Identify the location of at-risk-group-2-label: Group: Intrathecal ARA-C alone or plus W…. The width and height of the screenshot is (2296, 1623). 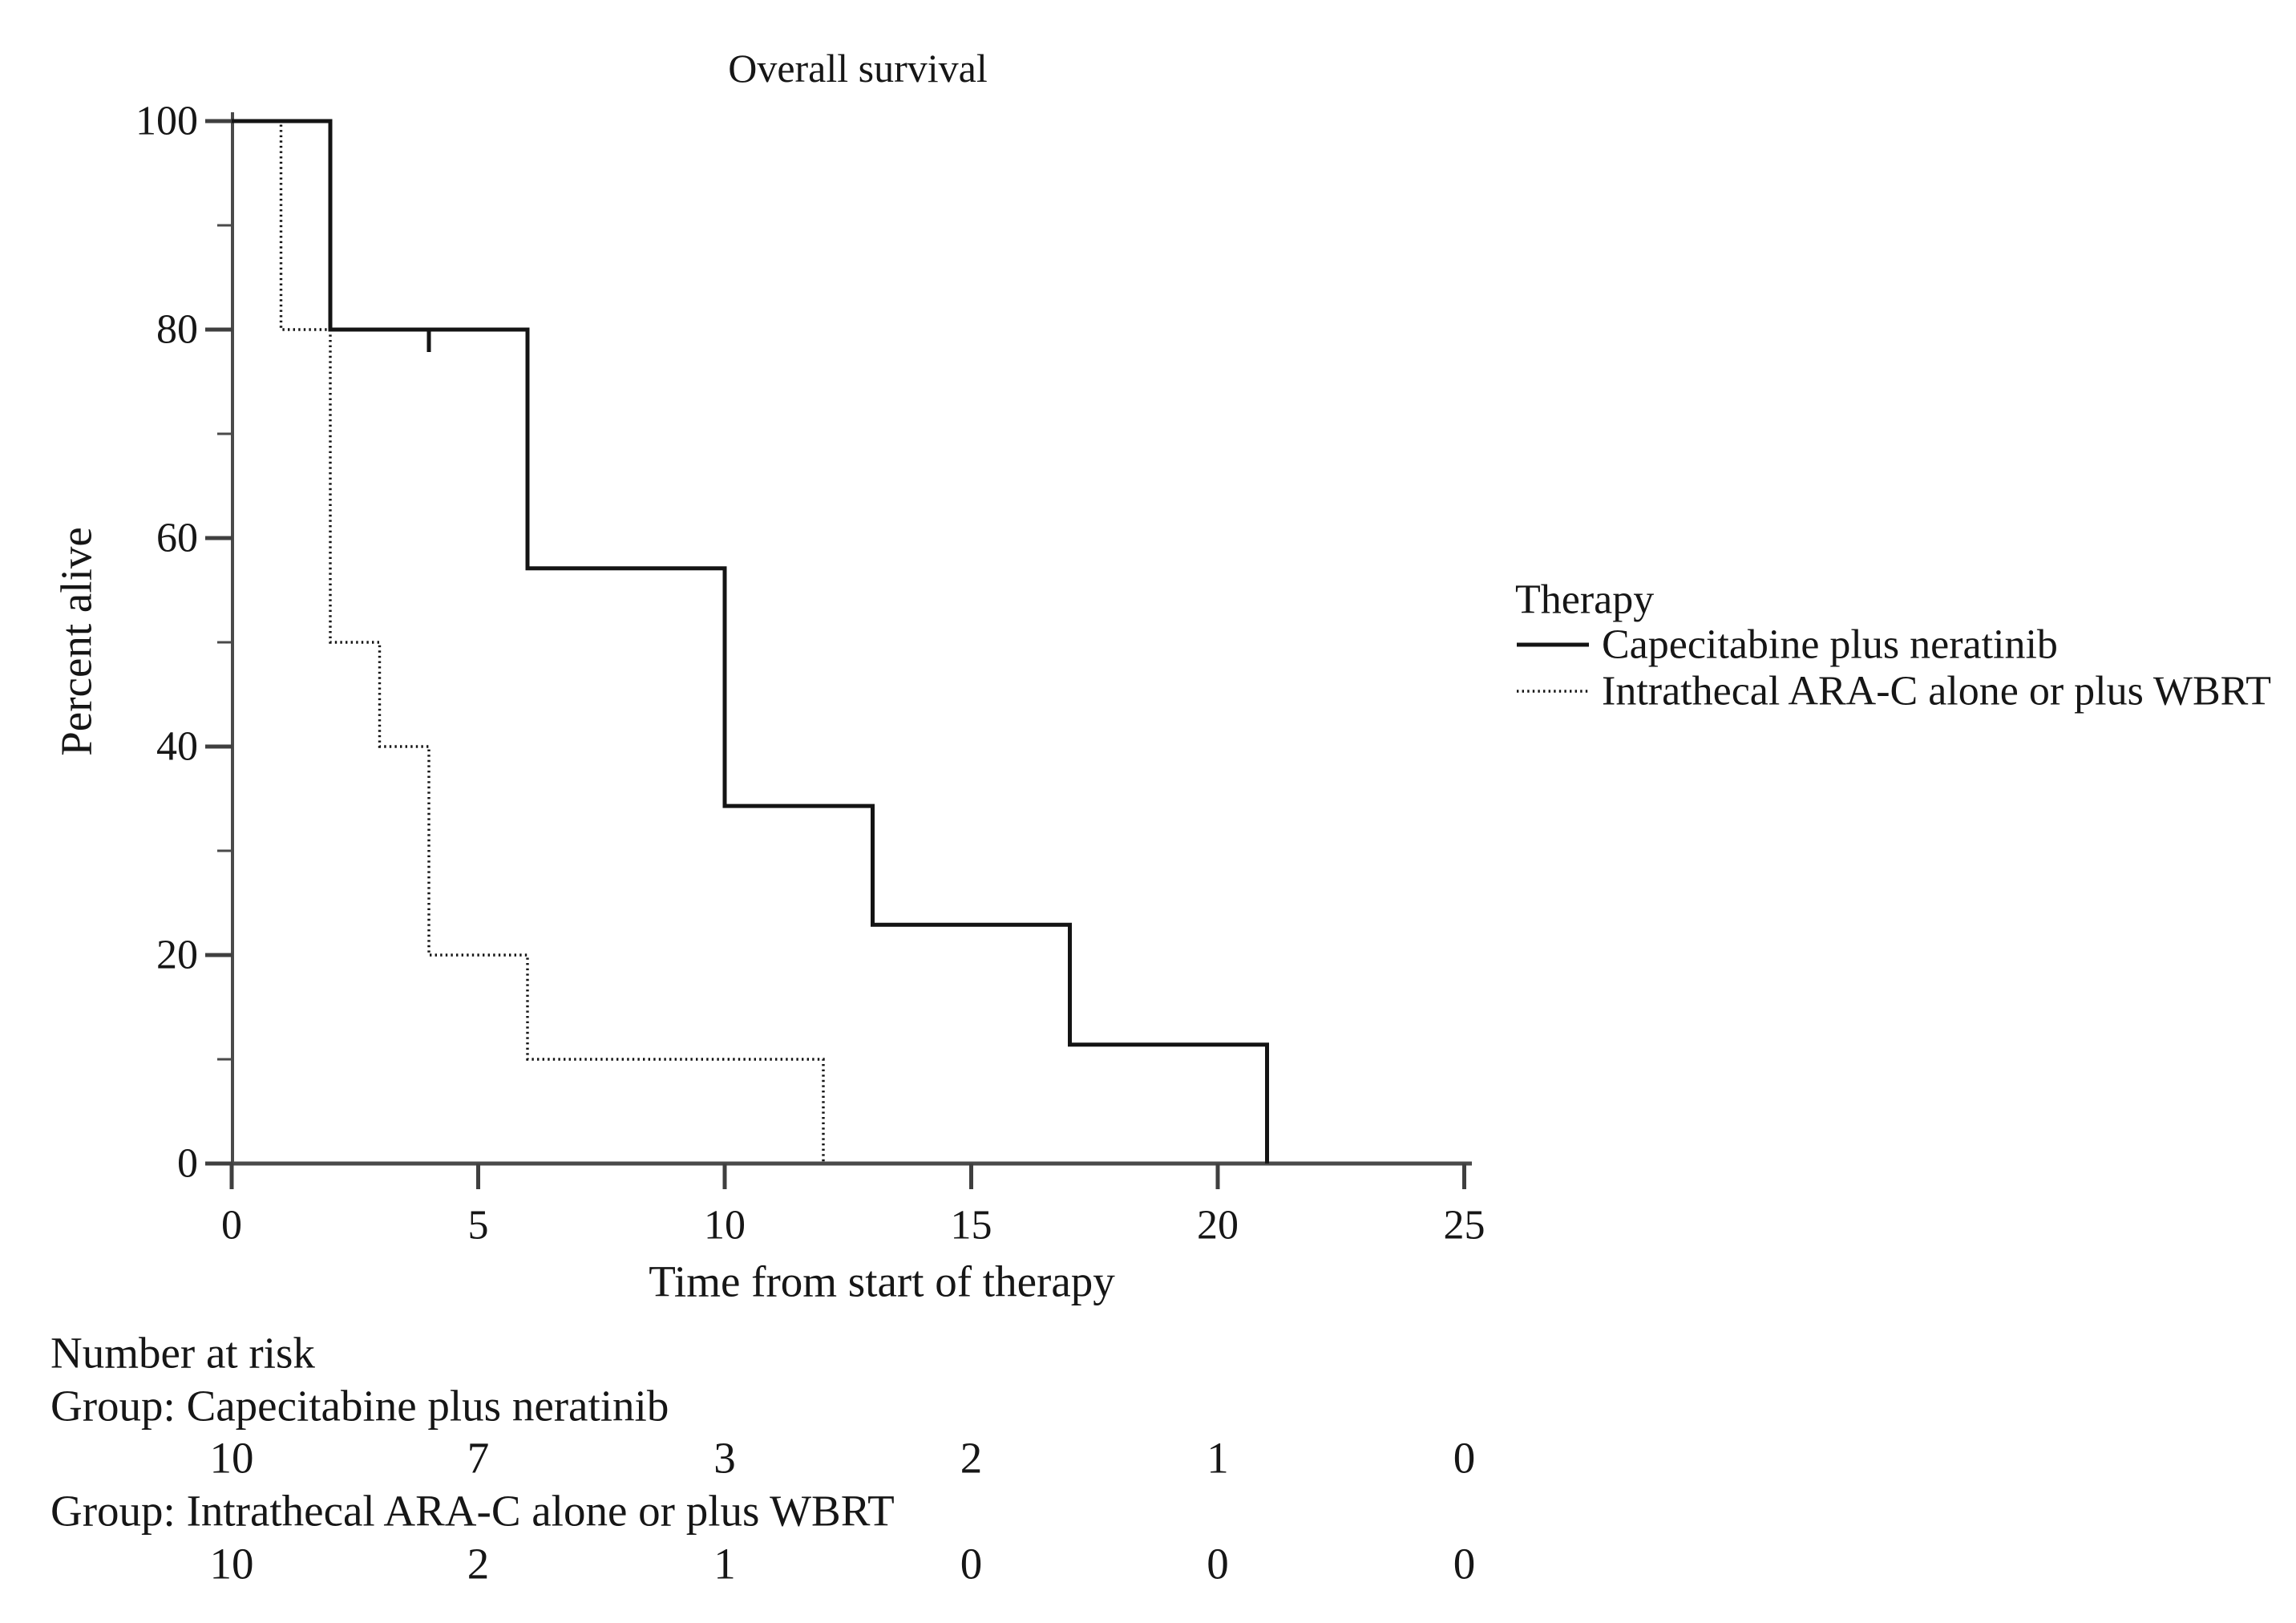
(473, 1512).